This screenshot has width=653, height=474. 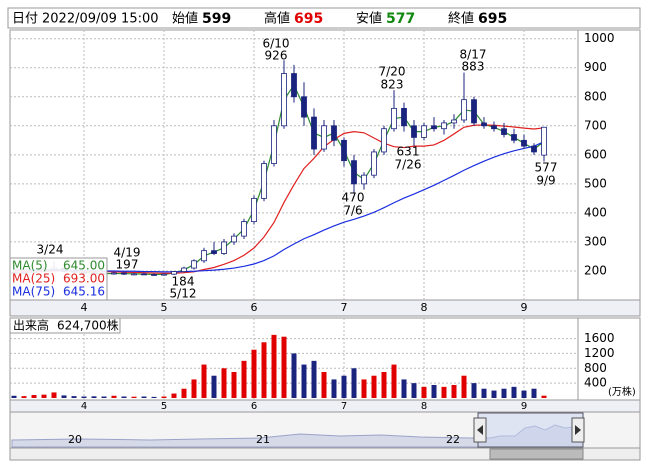 What do you see at coordinates (524, 307) in the screenshot?
I see `x-tick-label: 9` at bounding box center [524, 307].